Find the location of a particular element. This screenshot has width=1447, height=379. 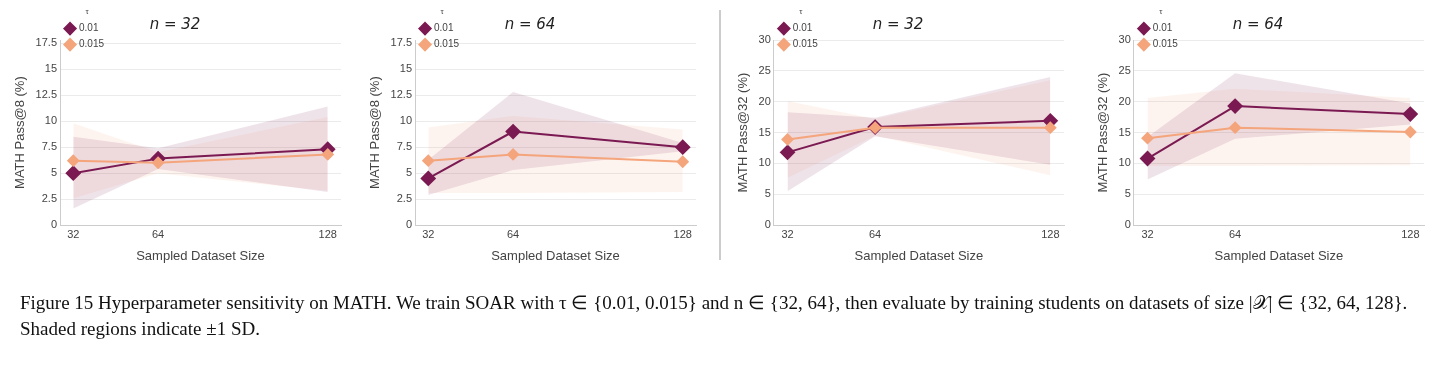

caption: Figure 15 Hyperparameter sensitivity on MATH. We train SOAR with τ ∈ {0.01, 0.015} and n ∈ {32, 64}, then evaluate by training students on datasets of size |𝒳| ∈ {32, 64, 128}. Shaded regions indicate ±1 SD. is located at coordinates (714, 316).